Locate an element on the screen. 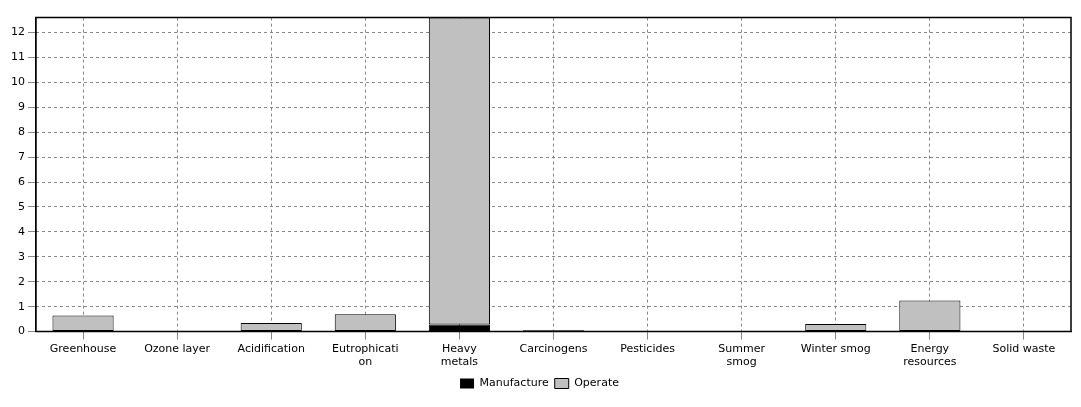  x-tick-label: Carcinogens is located at coordinates (553, 349).